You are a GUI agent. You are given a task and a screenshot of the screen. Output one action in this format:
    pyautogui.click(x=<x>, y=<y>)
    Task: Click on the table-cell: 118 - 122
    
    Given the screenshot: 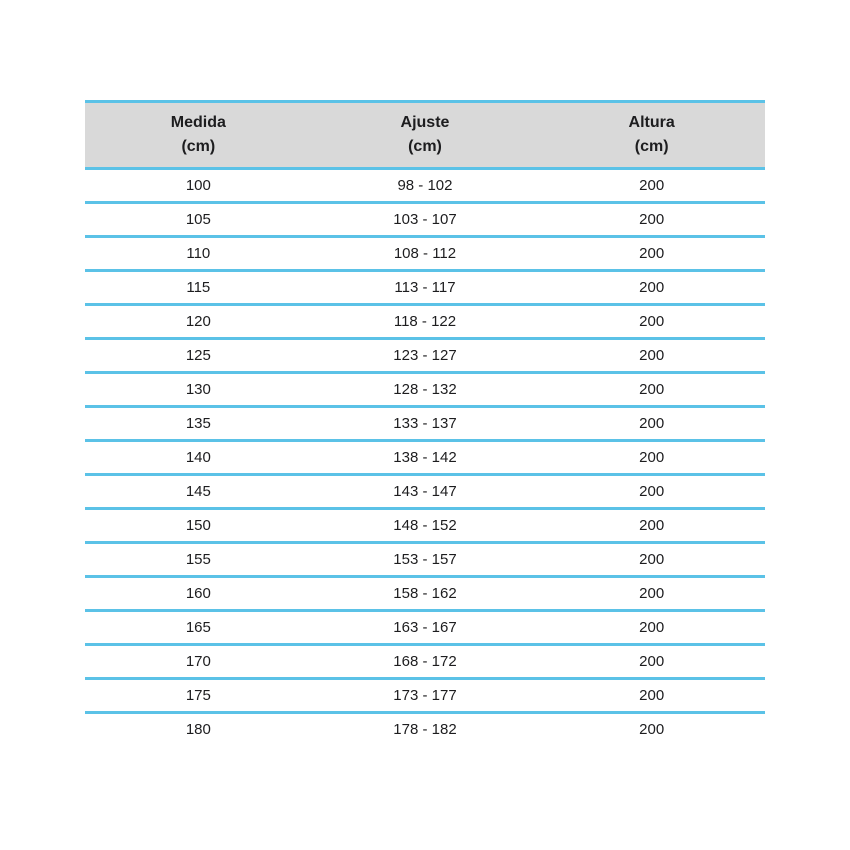 What is the action you would take?
    pyautogui.click(x=425, y=322)
    